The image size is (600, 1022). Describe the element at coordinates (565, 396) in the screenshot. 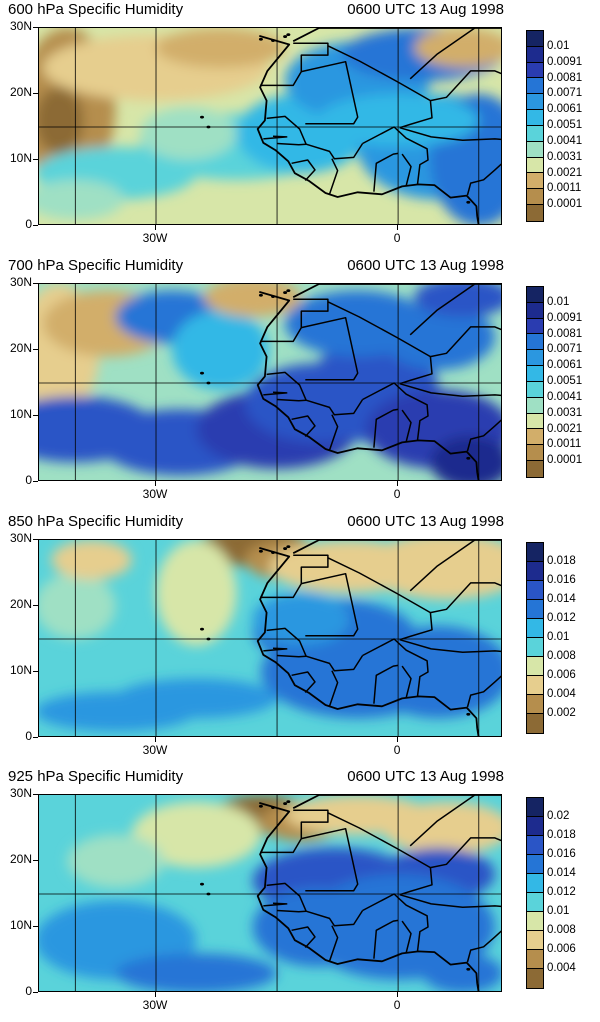

I see `colorbar-label: 0.0041` at that location.